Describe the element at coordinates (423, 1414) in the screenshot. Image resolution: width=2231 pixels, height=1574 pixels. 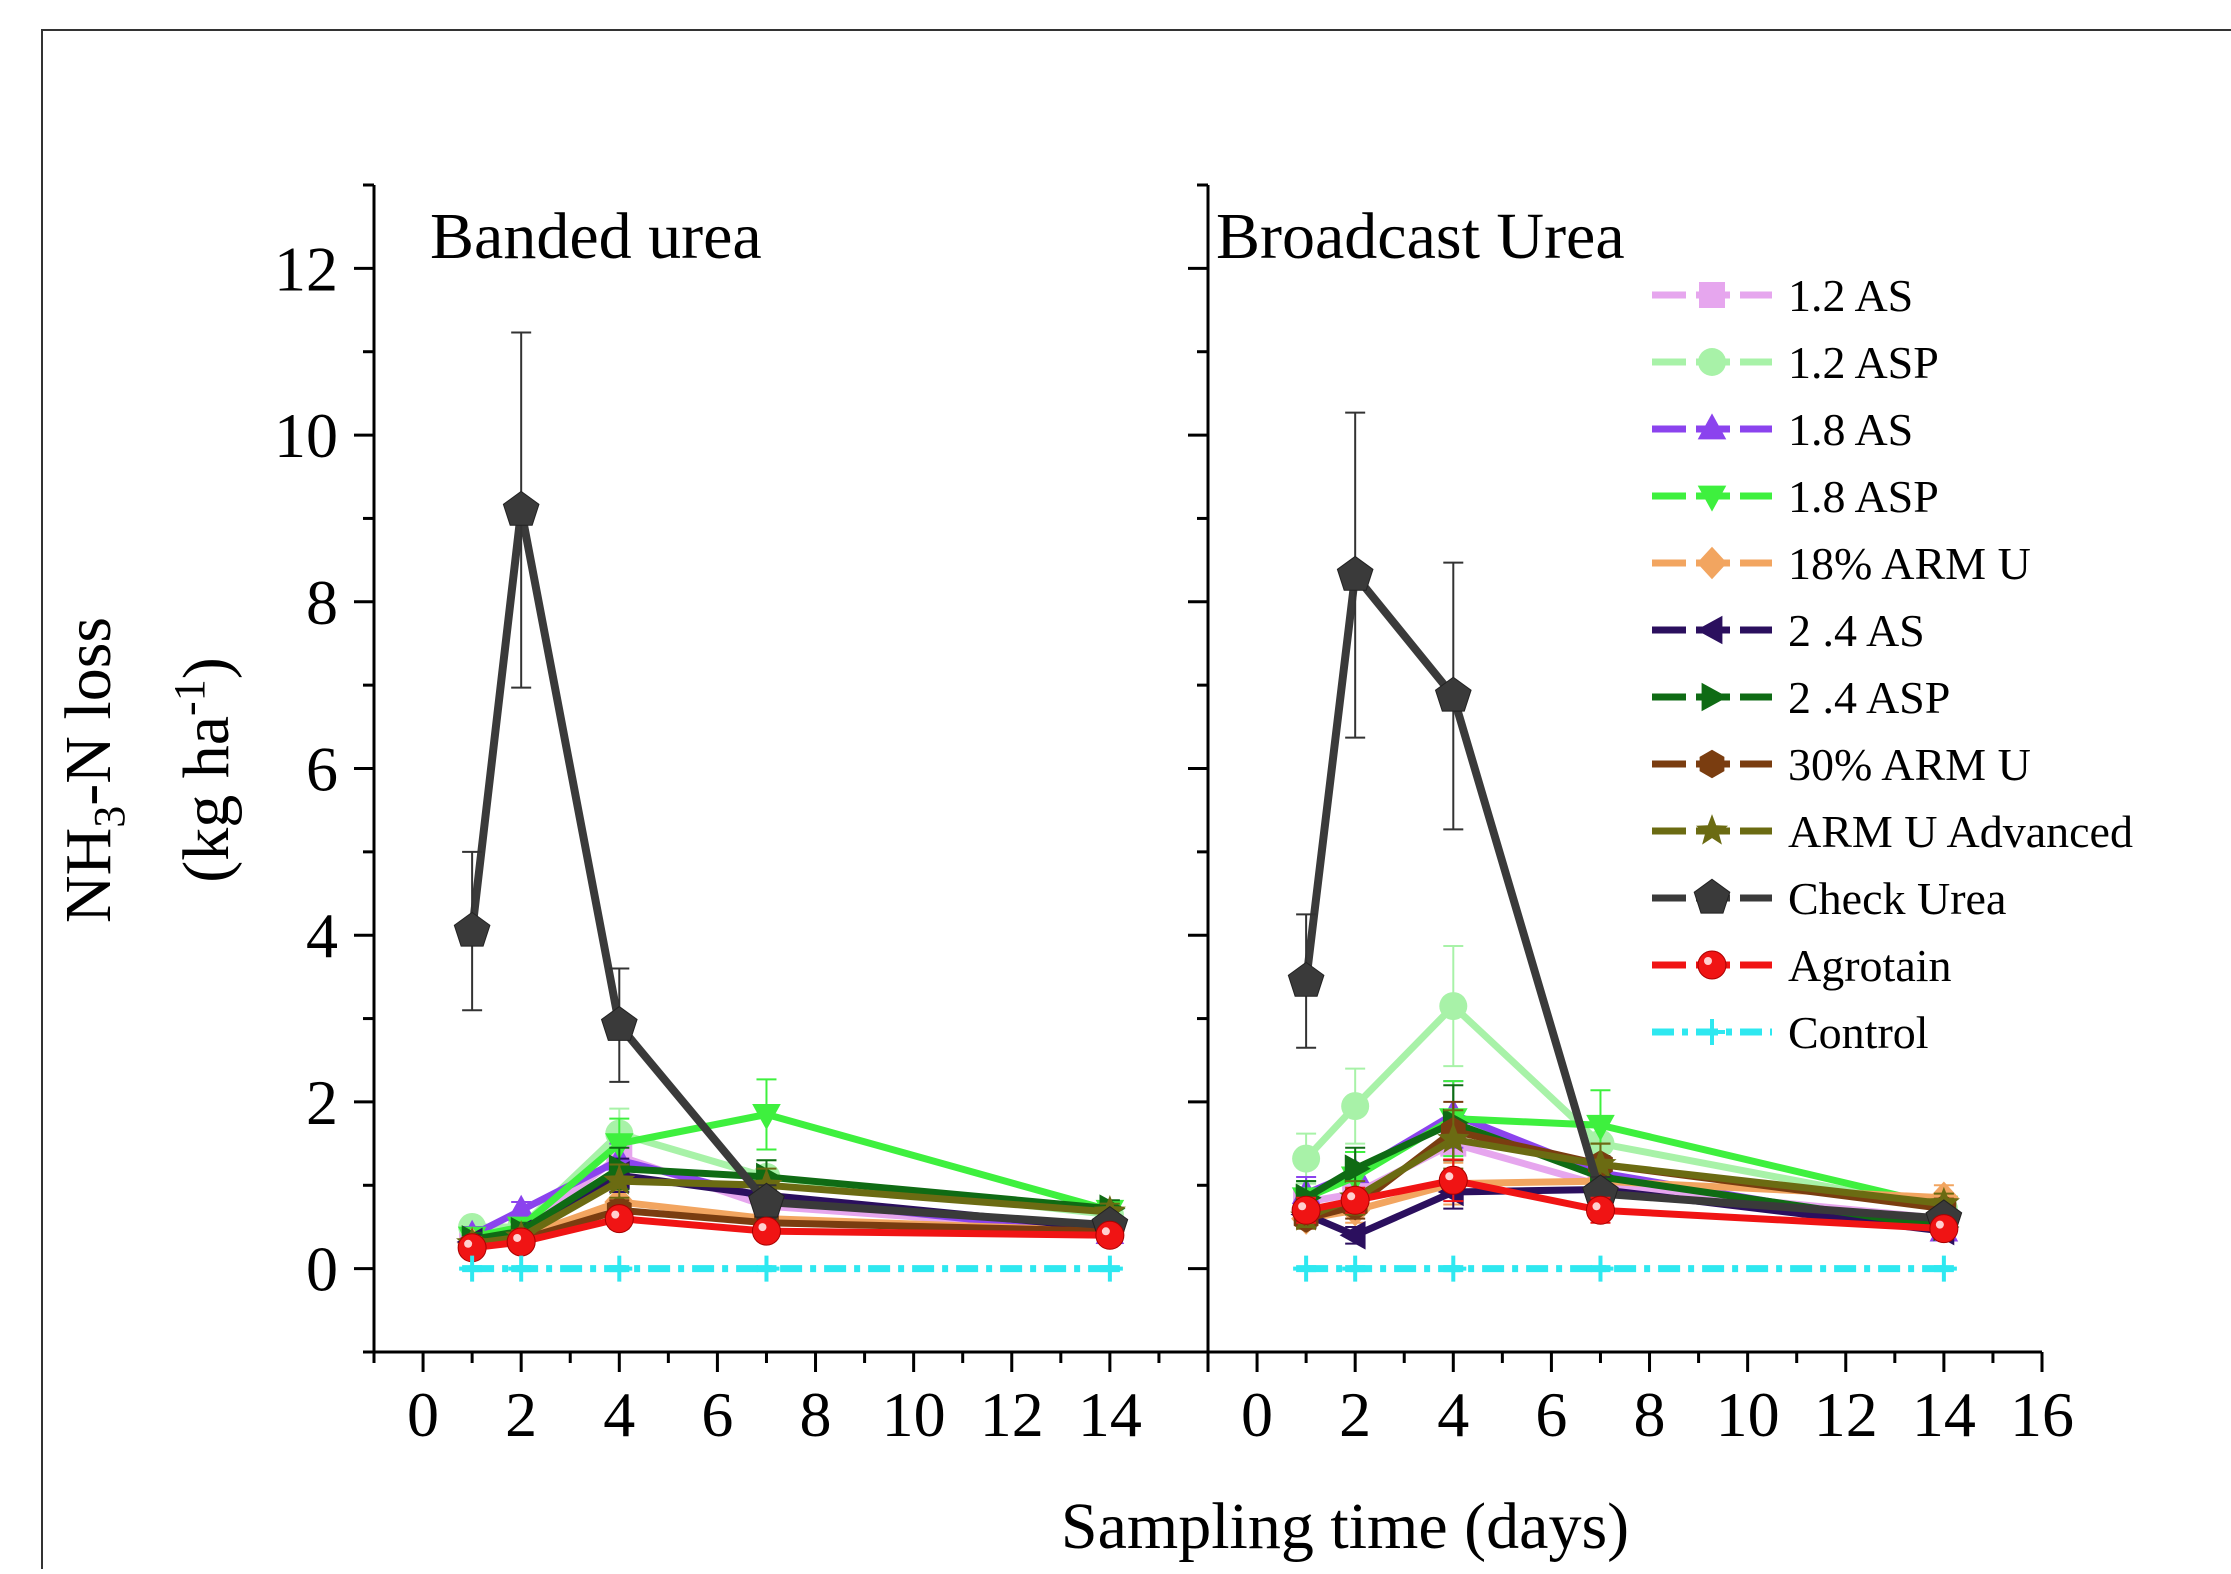
I see `x-tick-label-p0-0: 0` at that location.